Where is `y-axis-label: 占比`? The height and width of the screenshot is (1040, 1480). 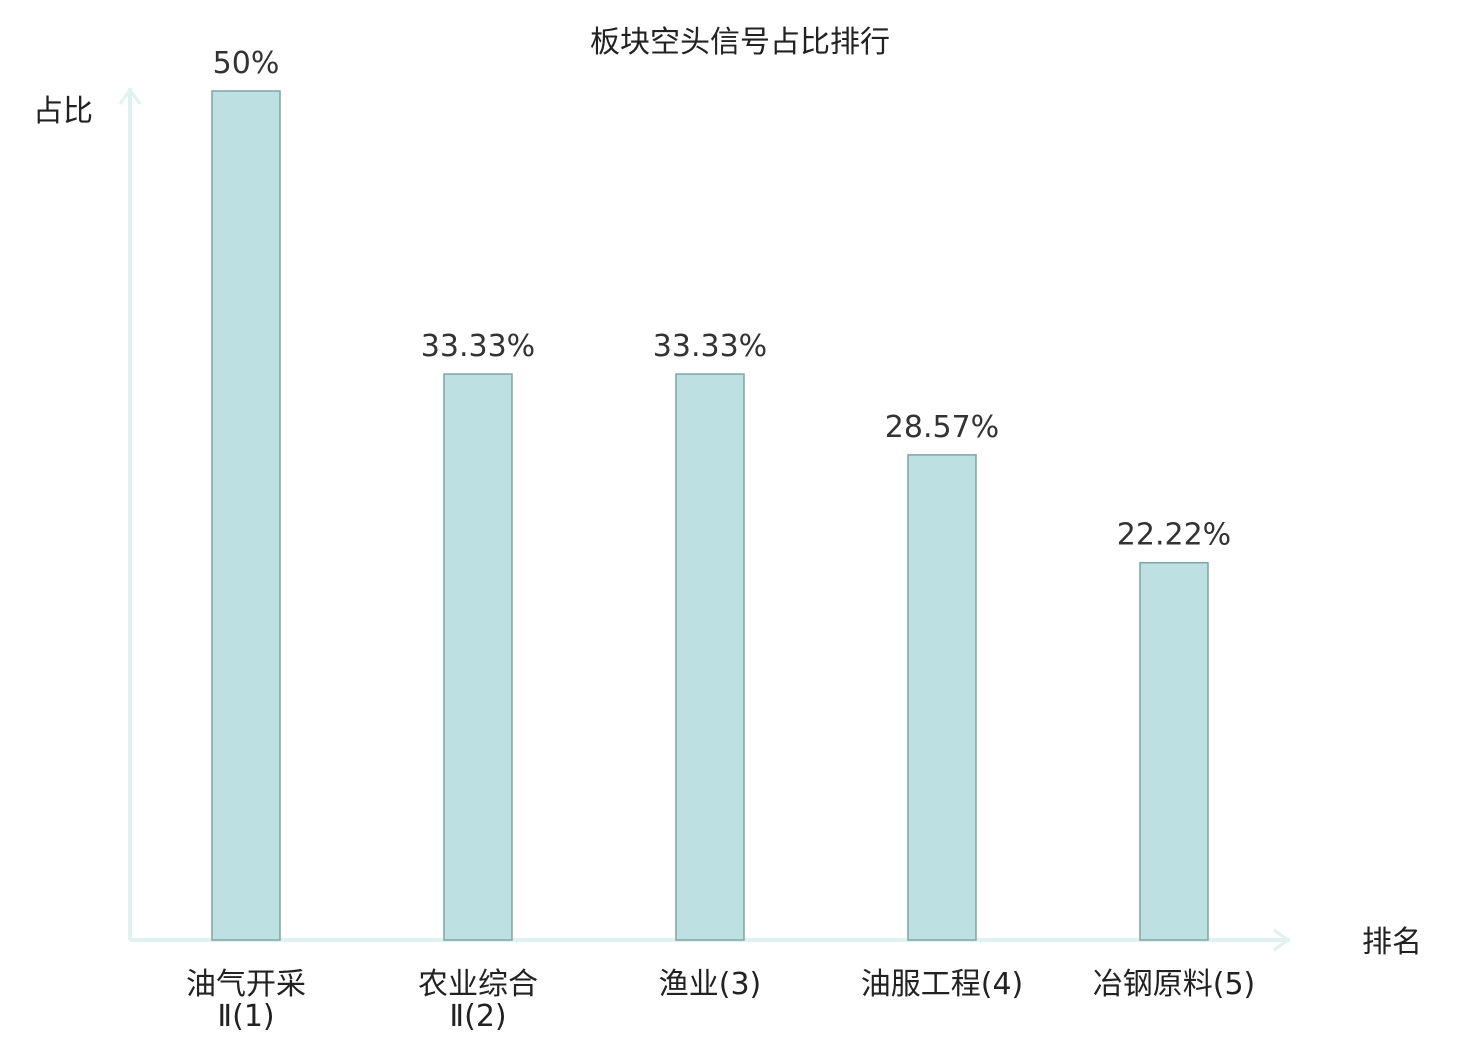
y-axis-label: 占比 is located at coordinates (63, 111).